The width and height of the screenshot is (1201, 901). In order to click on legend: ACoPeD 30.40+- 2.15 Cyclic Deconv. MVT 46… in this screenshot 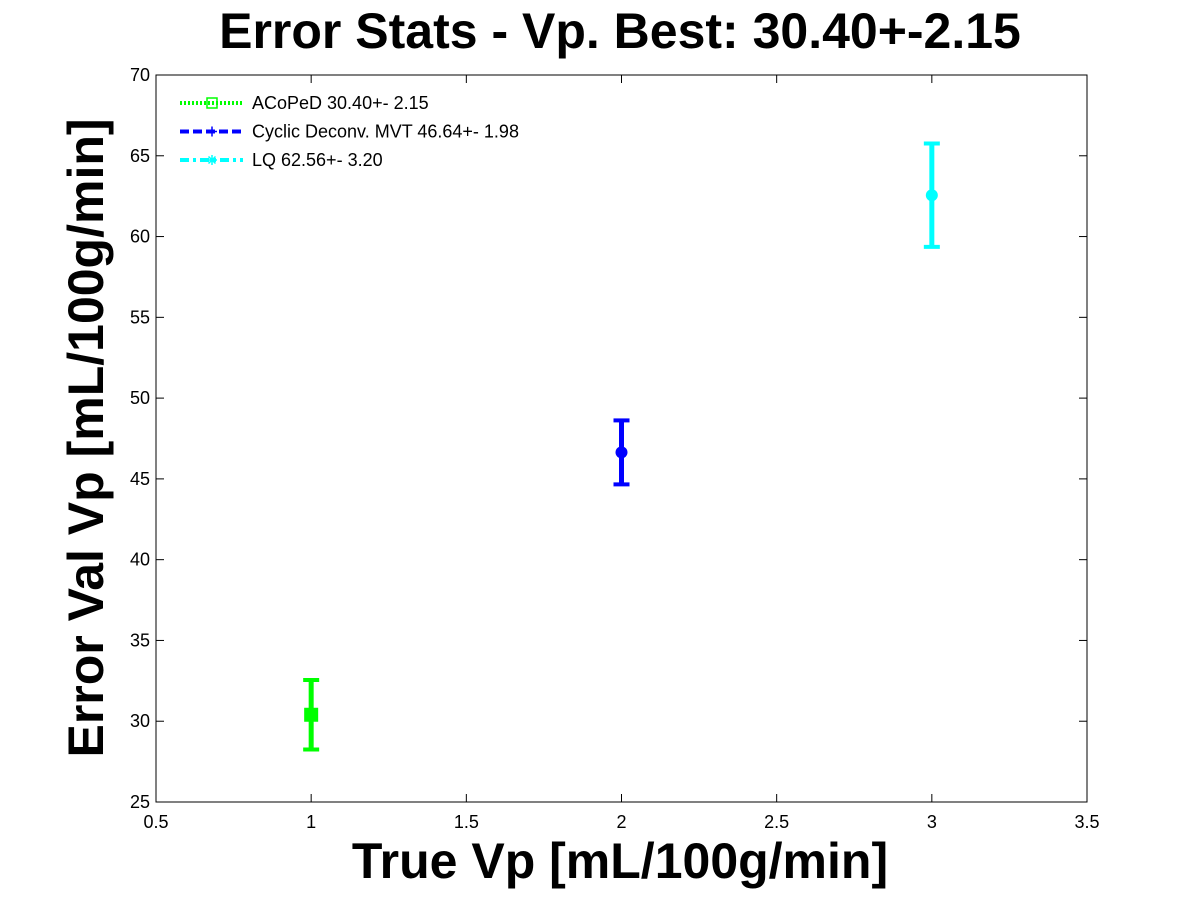, I will do `click(349, 131)`.